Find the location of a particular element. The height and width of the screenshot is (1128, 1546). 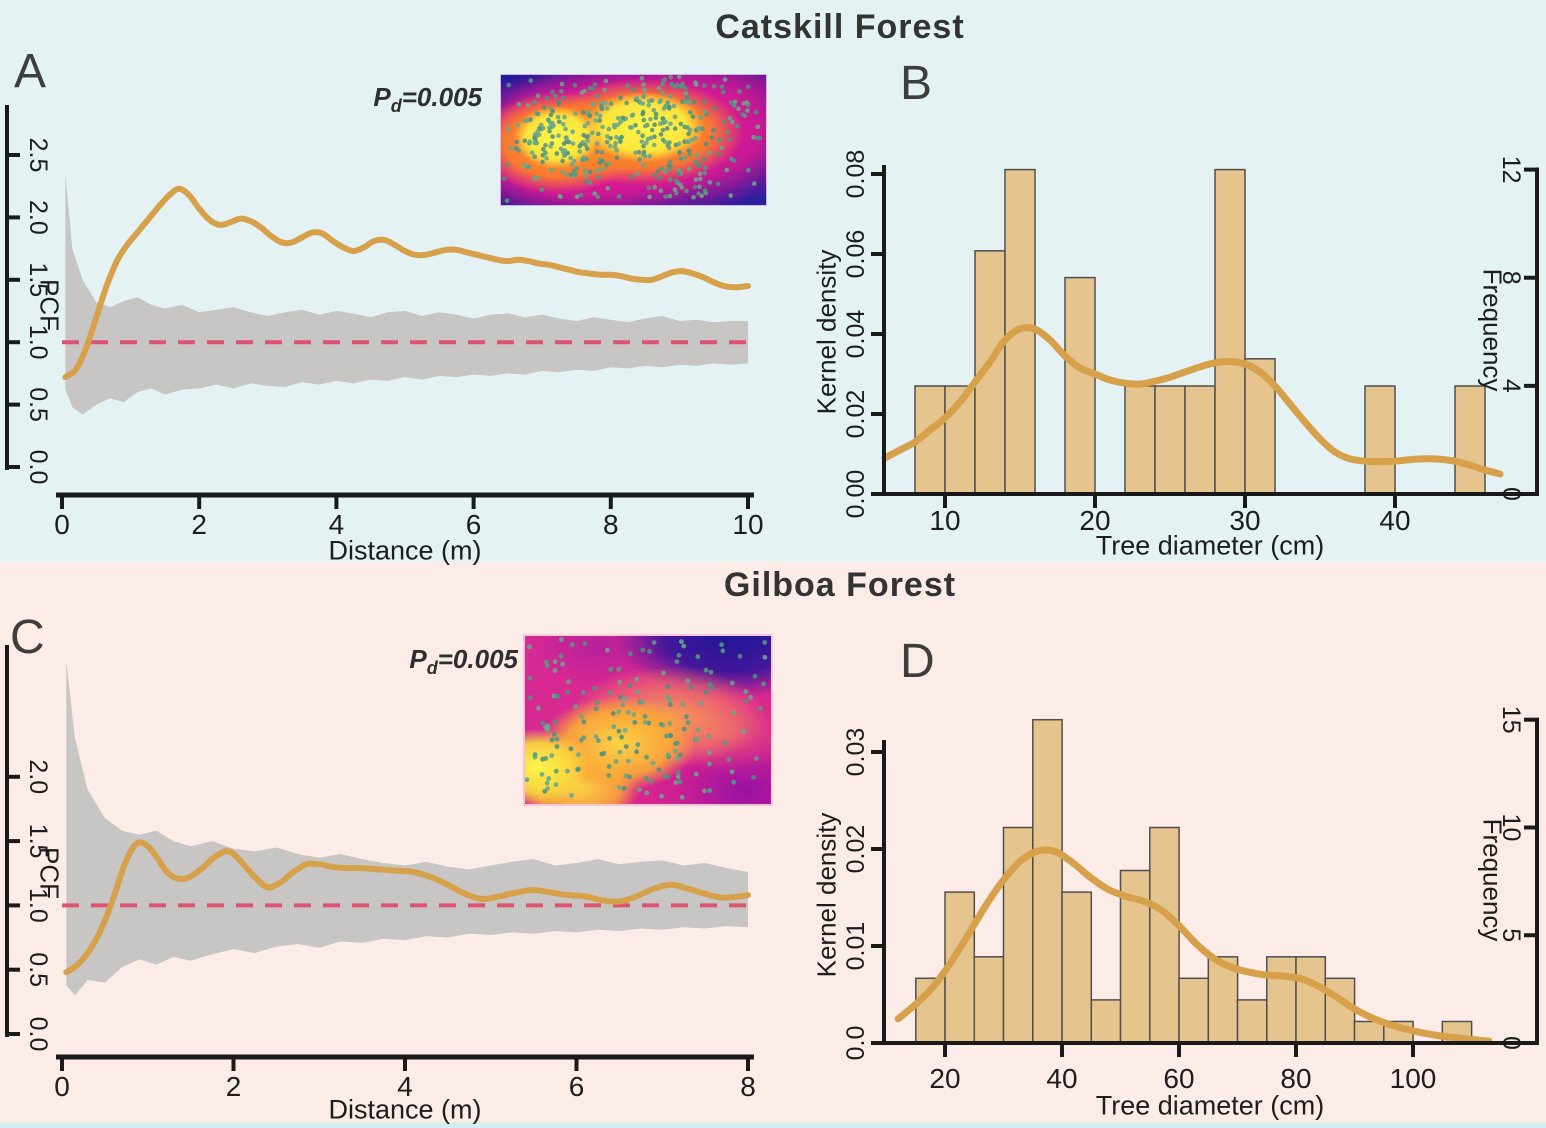

y-axis-title-c: PCF is located at coordinates (49, 873).